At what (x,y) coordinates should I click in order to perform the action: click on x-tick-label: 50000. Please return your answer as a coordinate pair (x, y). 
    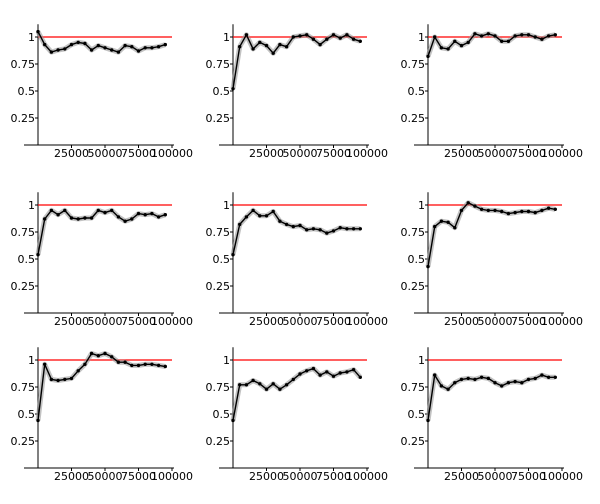
    Looking at the image, I should click on (495, 153).